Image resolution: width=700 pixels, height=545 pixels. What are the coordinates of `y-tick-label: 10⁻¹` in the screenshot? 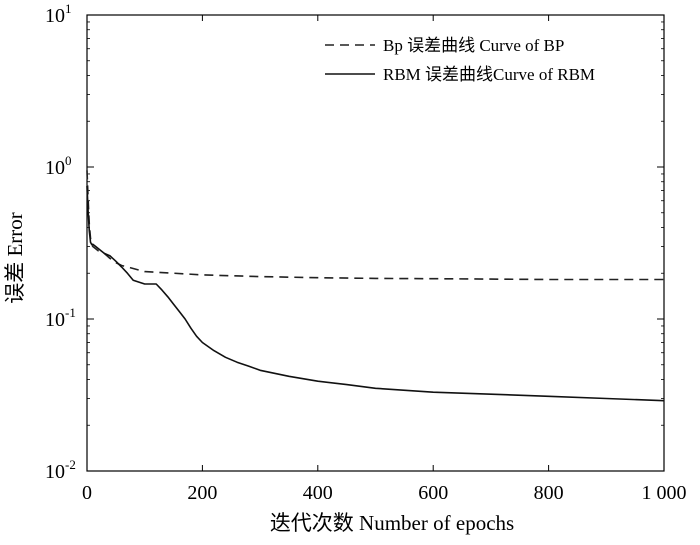 It's located at (60, 318).